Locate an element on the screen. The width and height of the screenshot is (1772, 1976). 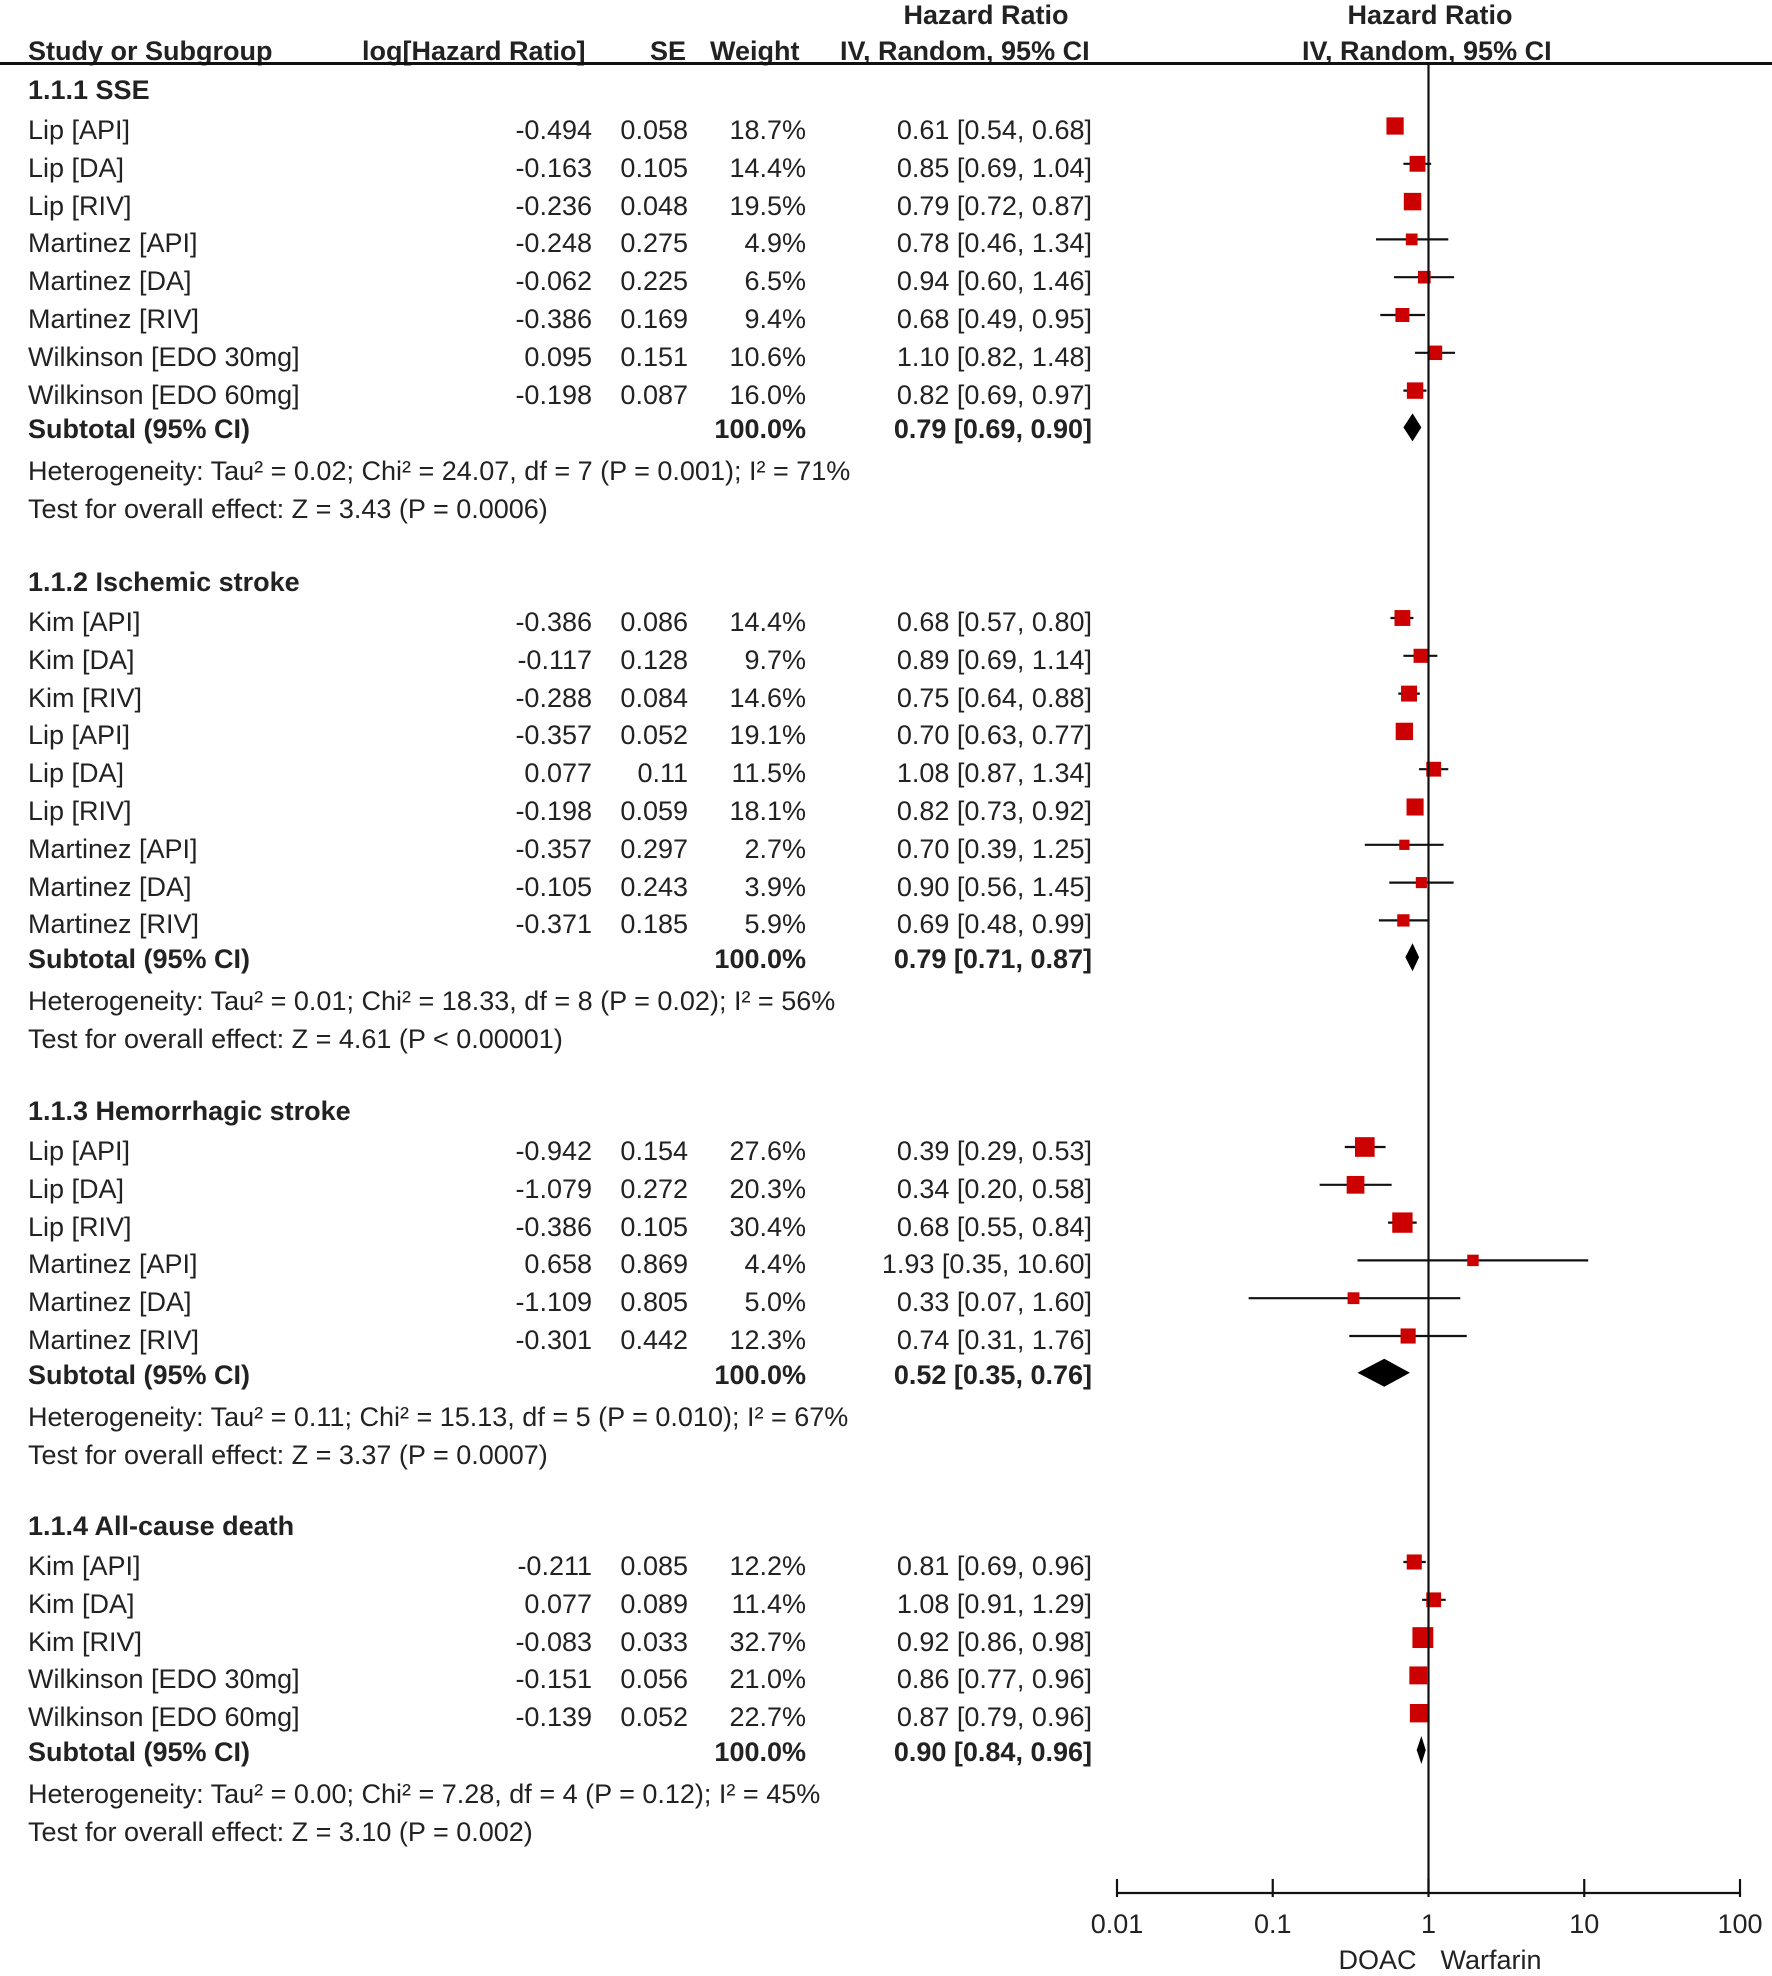
x-tick-label: 10 is located at coordinates (1584, 1924).